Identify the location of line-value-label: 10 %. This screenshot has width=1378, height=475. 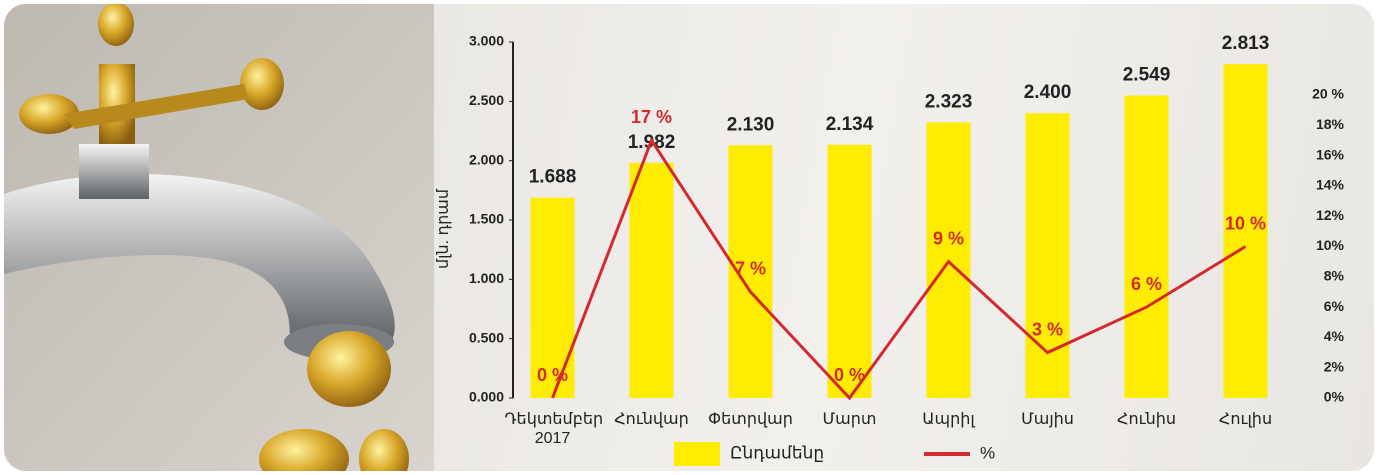
(1245, 223).